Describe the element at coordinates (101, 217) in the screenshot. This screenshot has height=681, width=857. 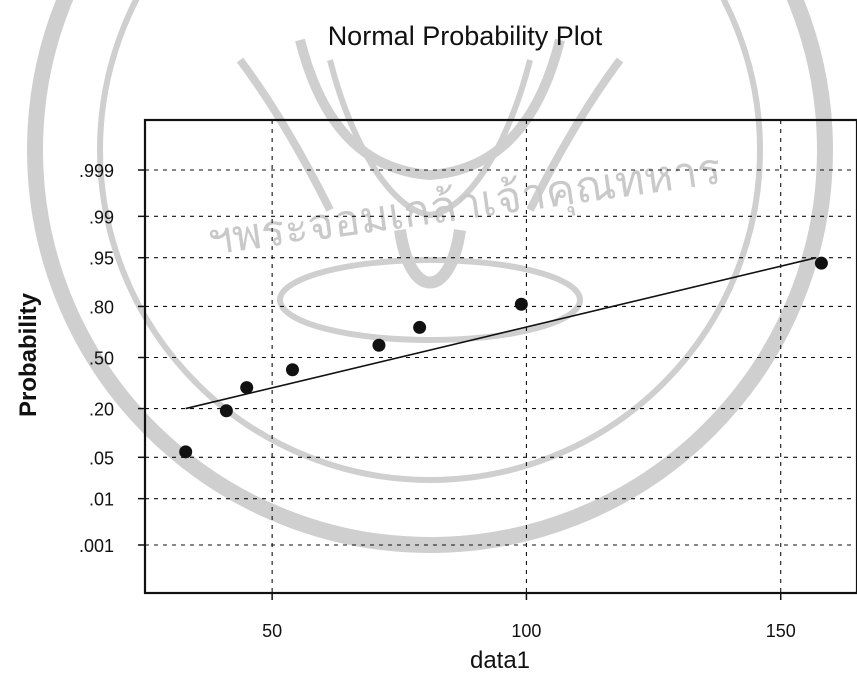
I see `y-tick-label: .99` at that location.